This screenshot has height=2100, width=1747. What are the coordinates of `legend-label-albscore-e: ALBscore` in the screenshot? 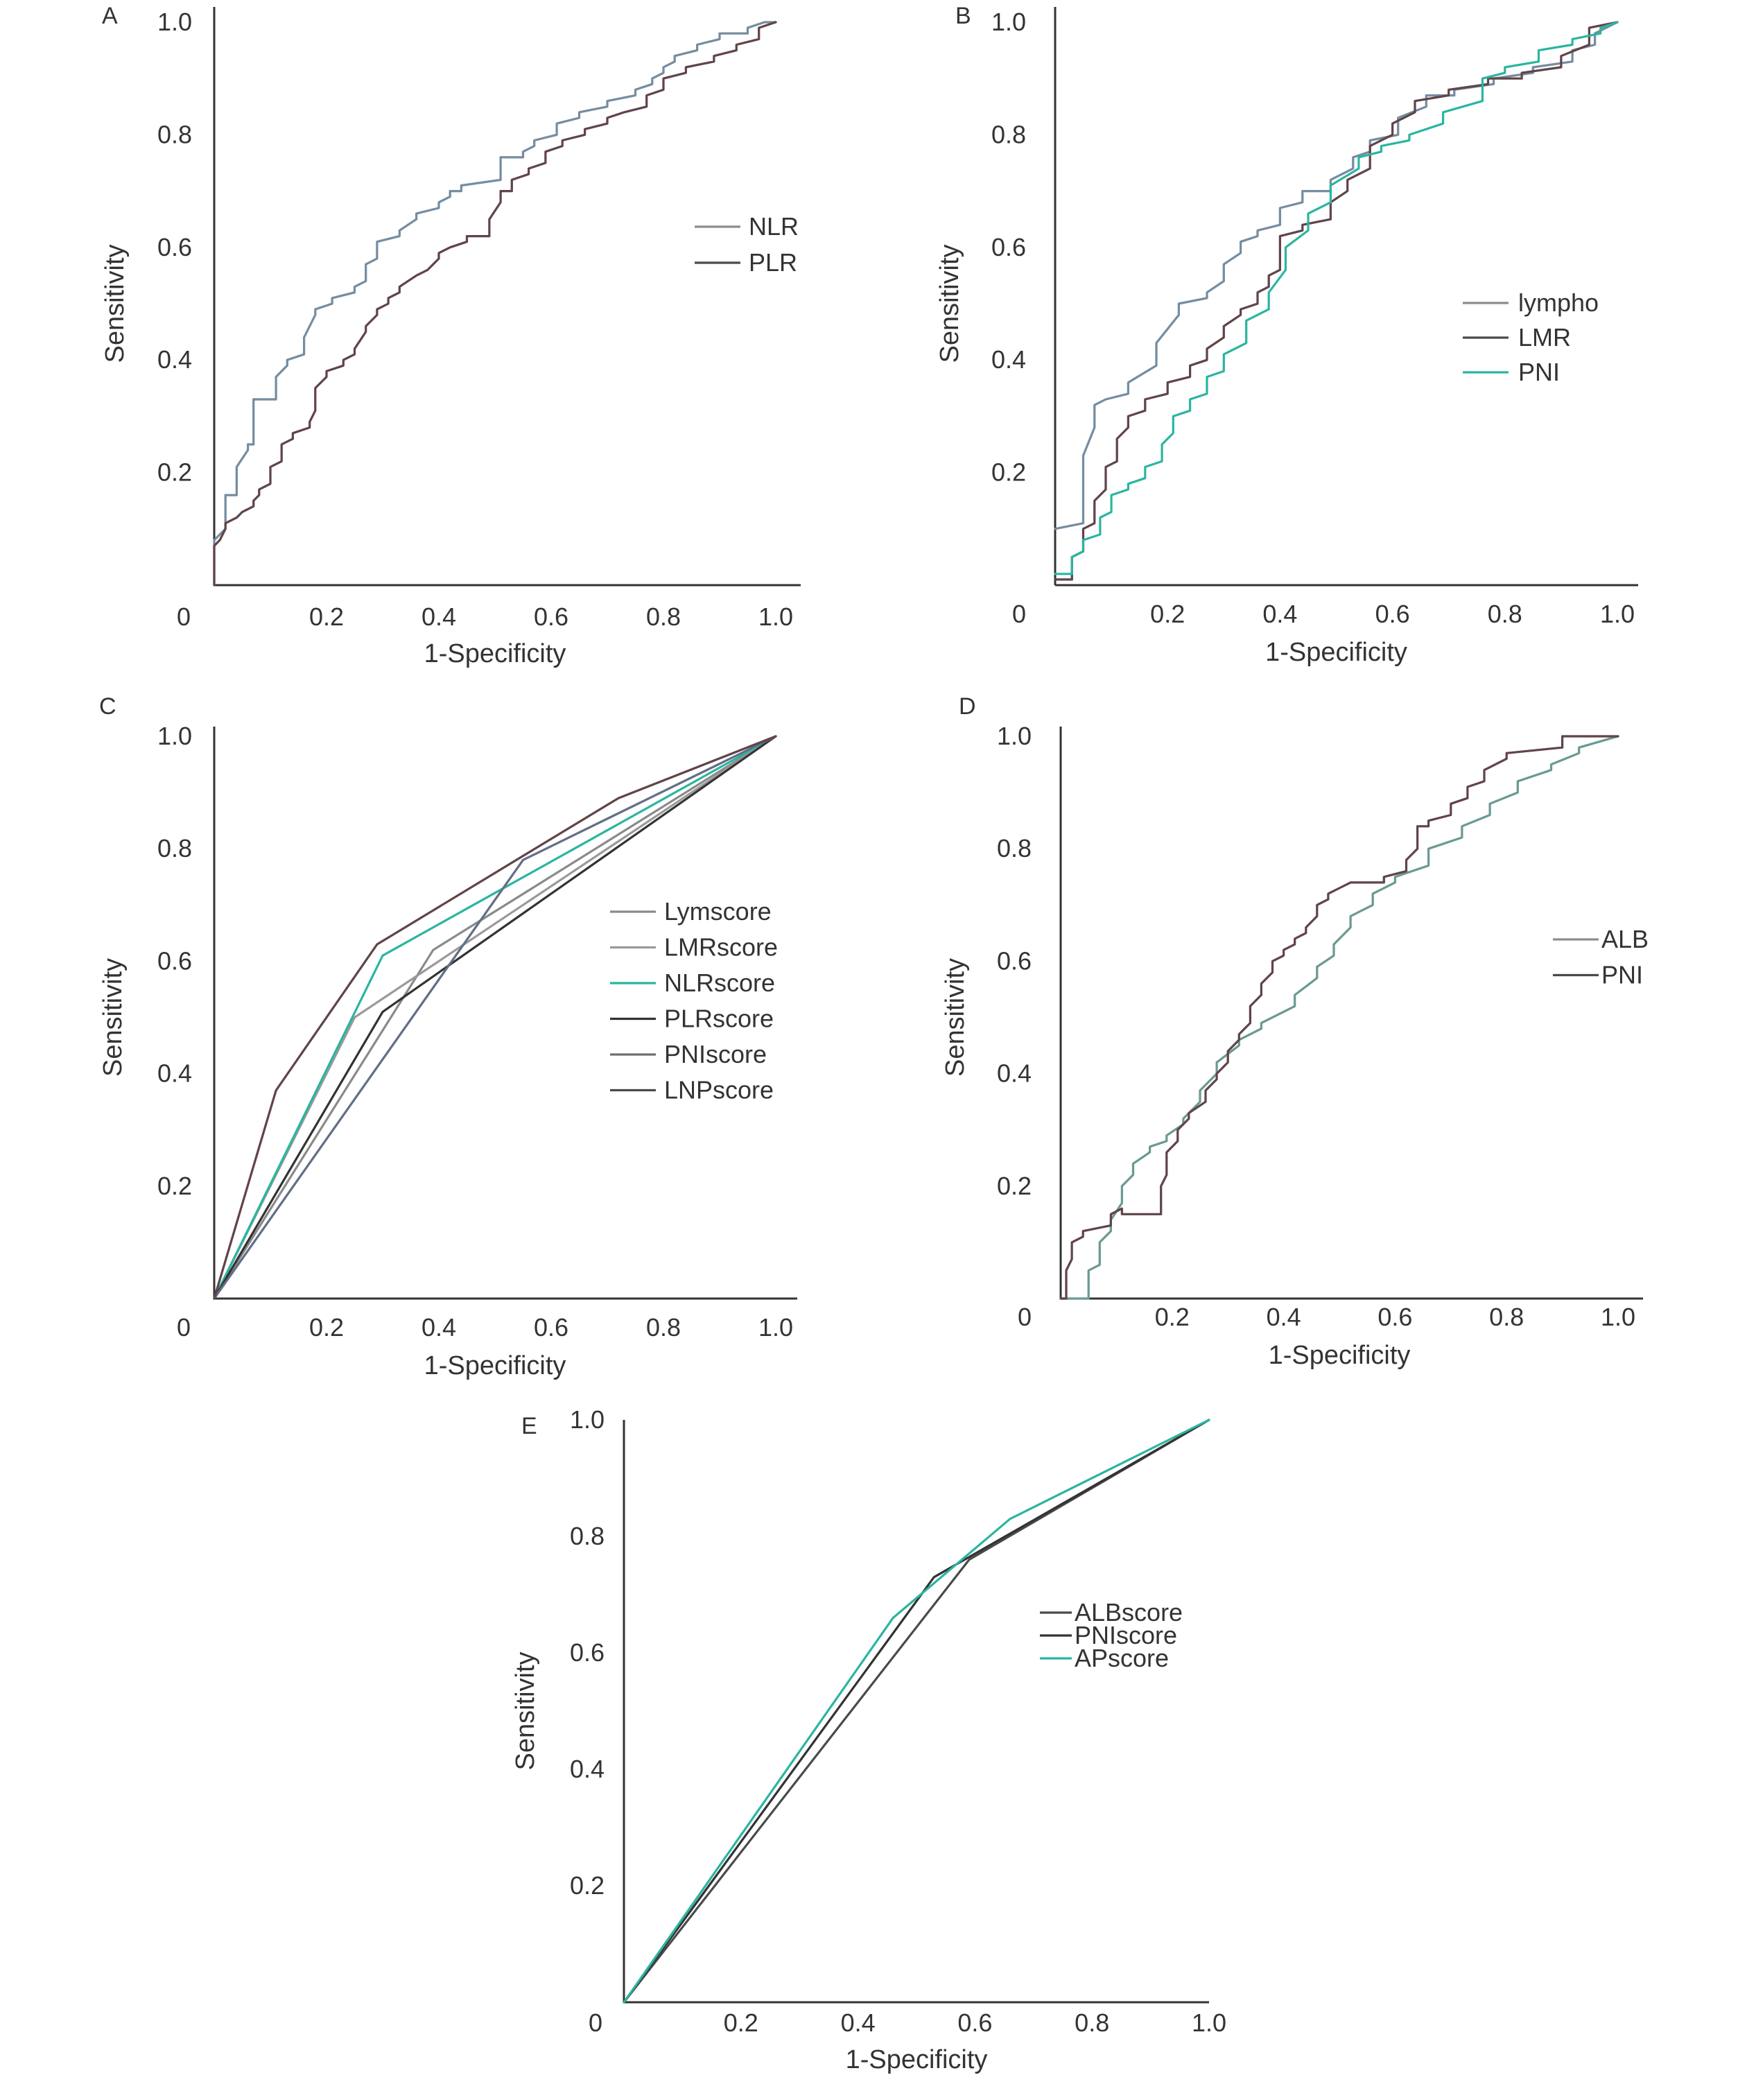 It's located at (1129, 1612).